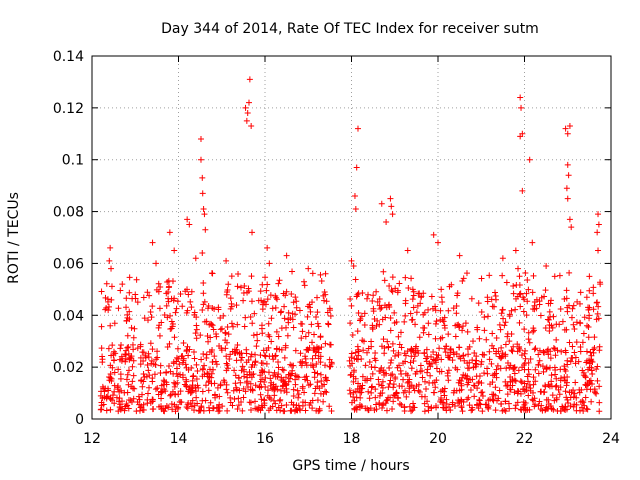 The width and height of the screenshot is (640, 480). What do you see at coordinates (79, 420) in the screenshot?
I see `y-tick-label: 0` at bounding box center [79, 420].